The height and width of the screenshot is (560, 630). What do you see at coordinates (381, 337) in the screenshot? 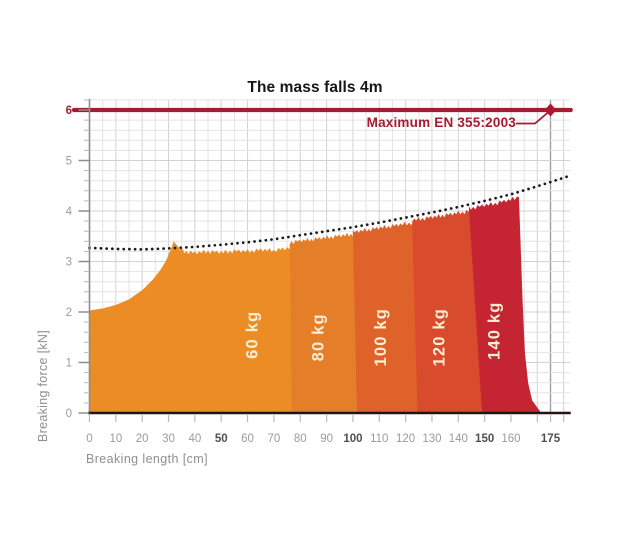
I see `series-label-100-kg: 100 kg` at bounding box center [381, 337].